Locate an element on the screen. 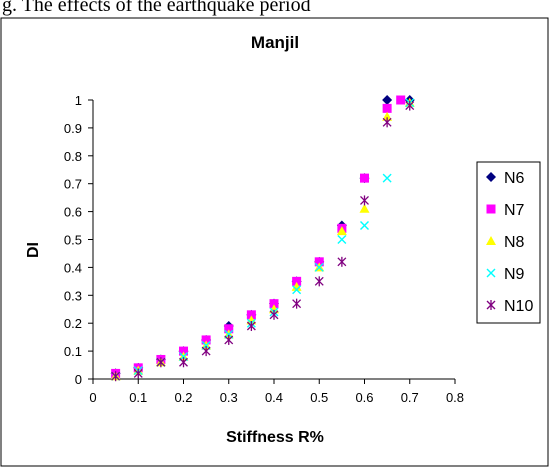 The width and height of the screenshot is (550, 467). x-tick-label: 0.2 is located at coordinates (183, 397).